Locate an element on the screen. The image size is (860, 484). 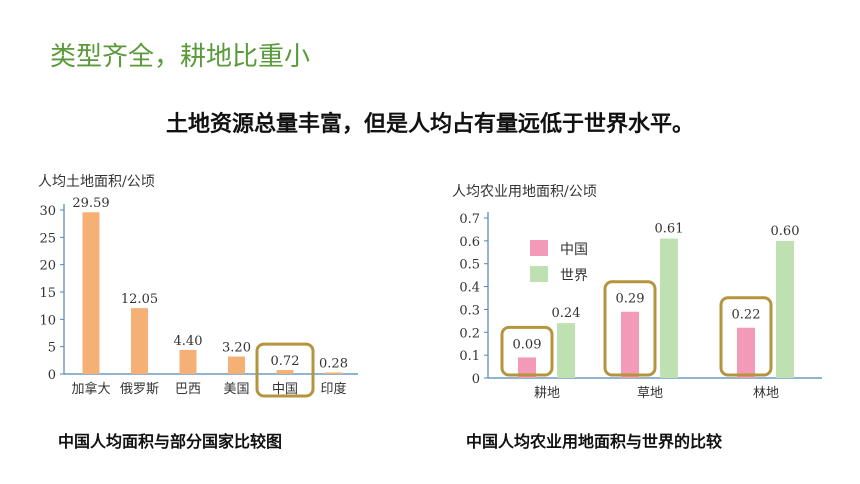
right-bar-value-label: 0.61 is located at coordinates (669, 229).